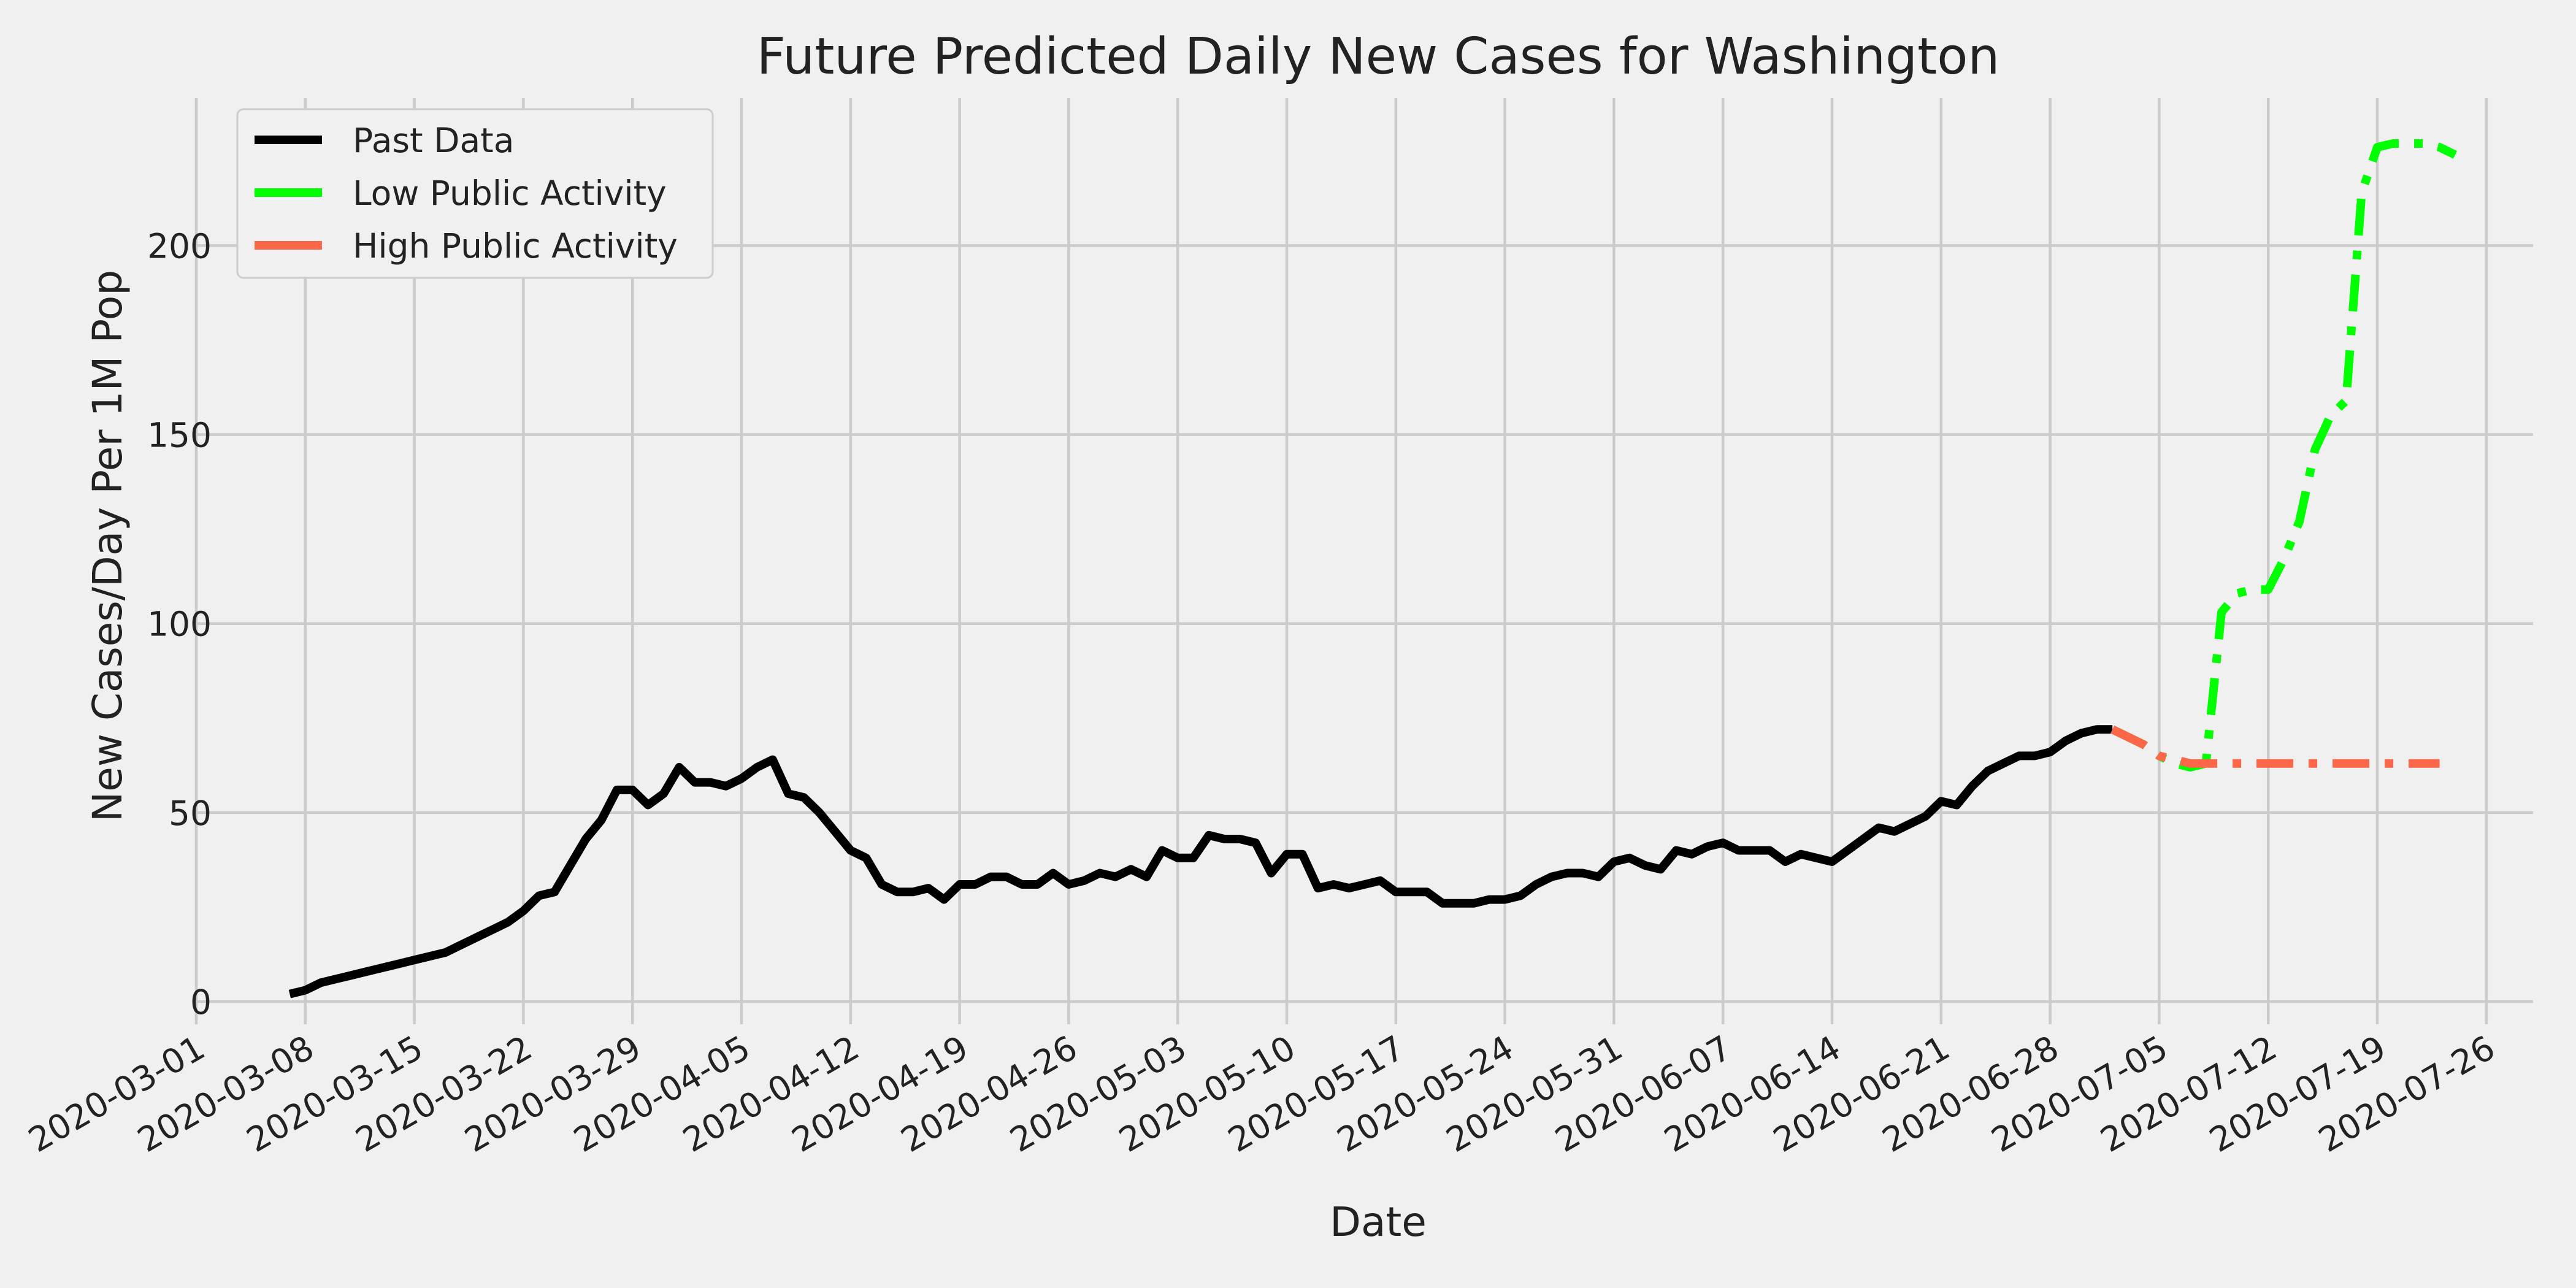  What do you see at coordinates (1378, 1222) in the screenshot?
I see `x-axis-label: Date` at bounding box center [1378, 1222].